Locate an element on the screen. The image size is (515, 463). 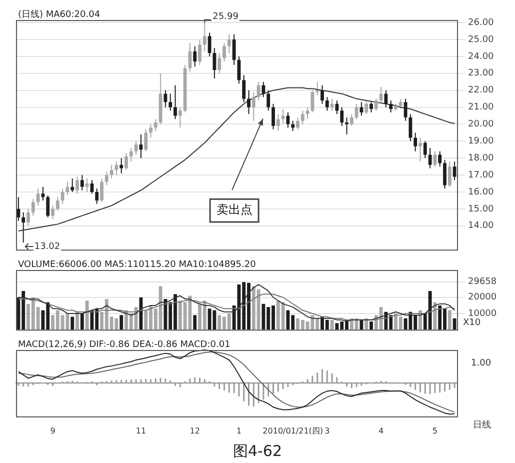
y-tick-label: 18.00 is located at coordinates (481, 158).